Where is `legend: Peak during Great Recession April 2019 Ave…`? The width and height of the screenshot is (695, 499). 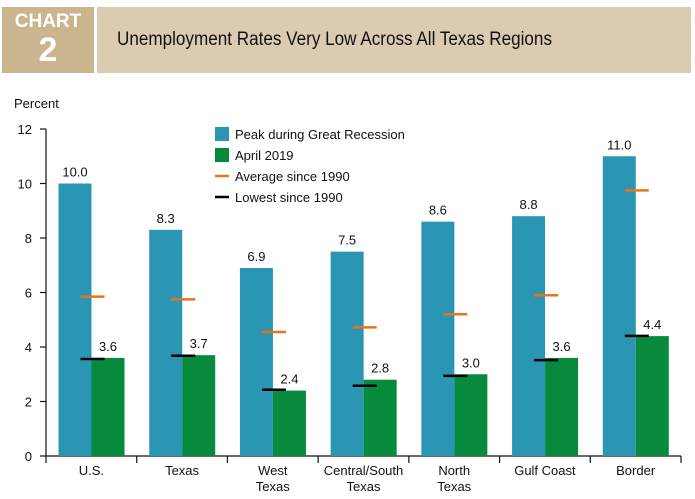
legend: Peak during Great Recession April 2019 Ave… is located at coordinates (310, 166).